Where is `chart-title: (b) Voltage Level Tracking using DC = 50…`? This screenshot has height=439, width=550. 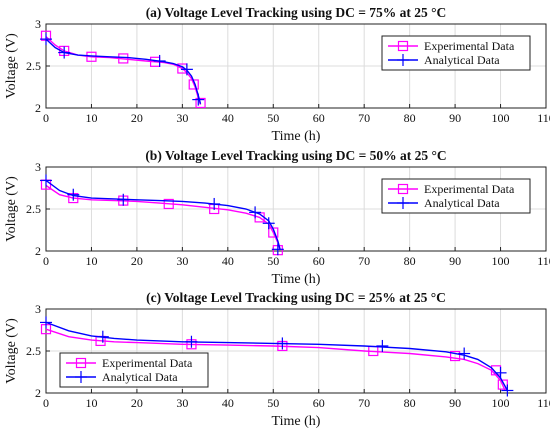
chart-title: (b) Voltage Level Tracking using DC = 50… is located at coordinates (295, 155).